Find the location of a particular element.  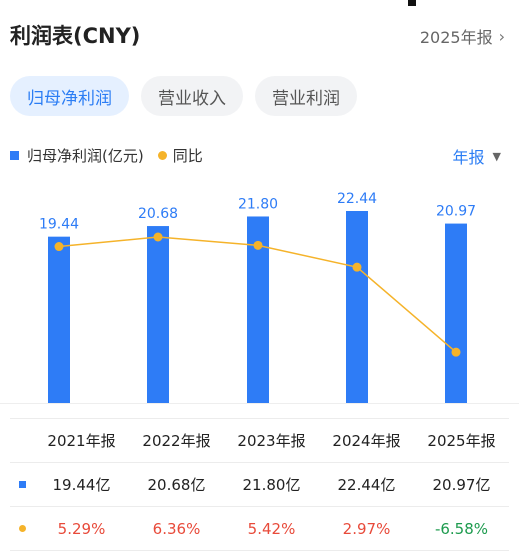

caret-down-icon: ▼ is located at coordinates (496, 156).